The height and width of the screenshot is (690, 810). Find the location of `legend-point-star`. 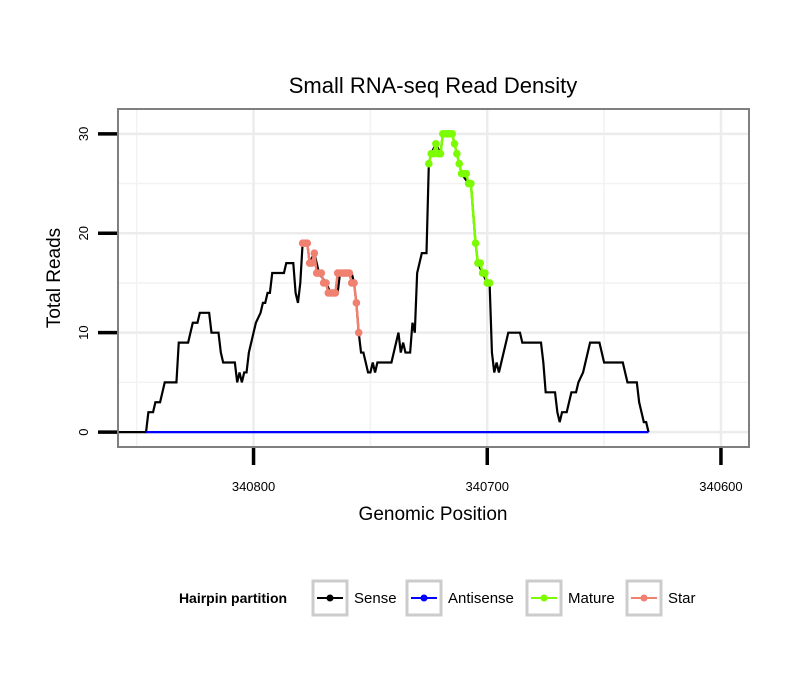

legend-point-star is located at coordinates (644, 598).